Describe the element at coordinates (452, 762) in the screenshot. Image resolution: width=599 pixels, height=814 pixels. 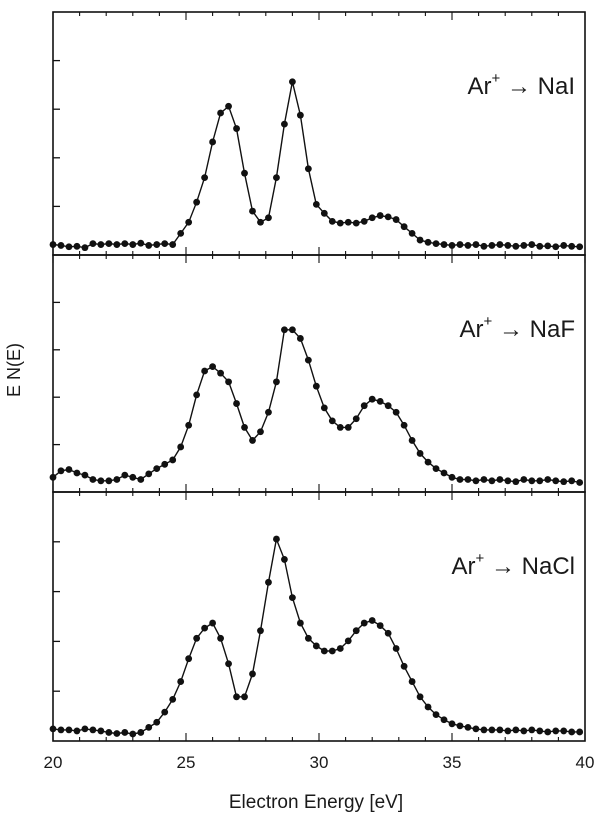
I see `x-tick-label: 35` at that location.